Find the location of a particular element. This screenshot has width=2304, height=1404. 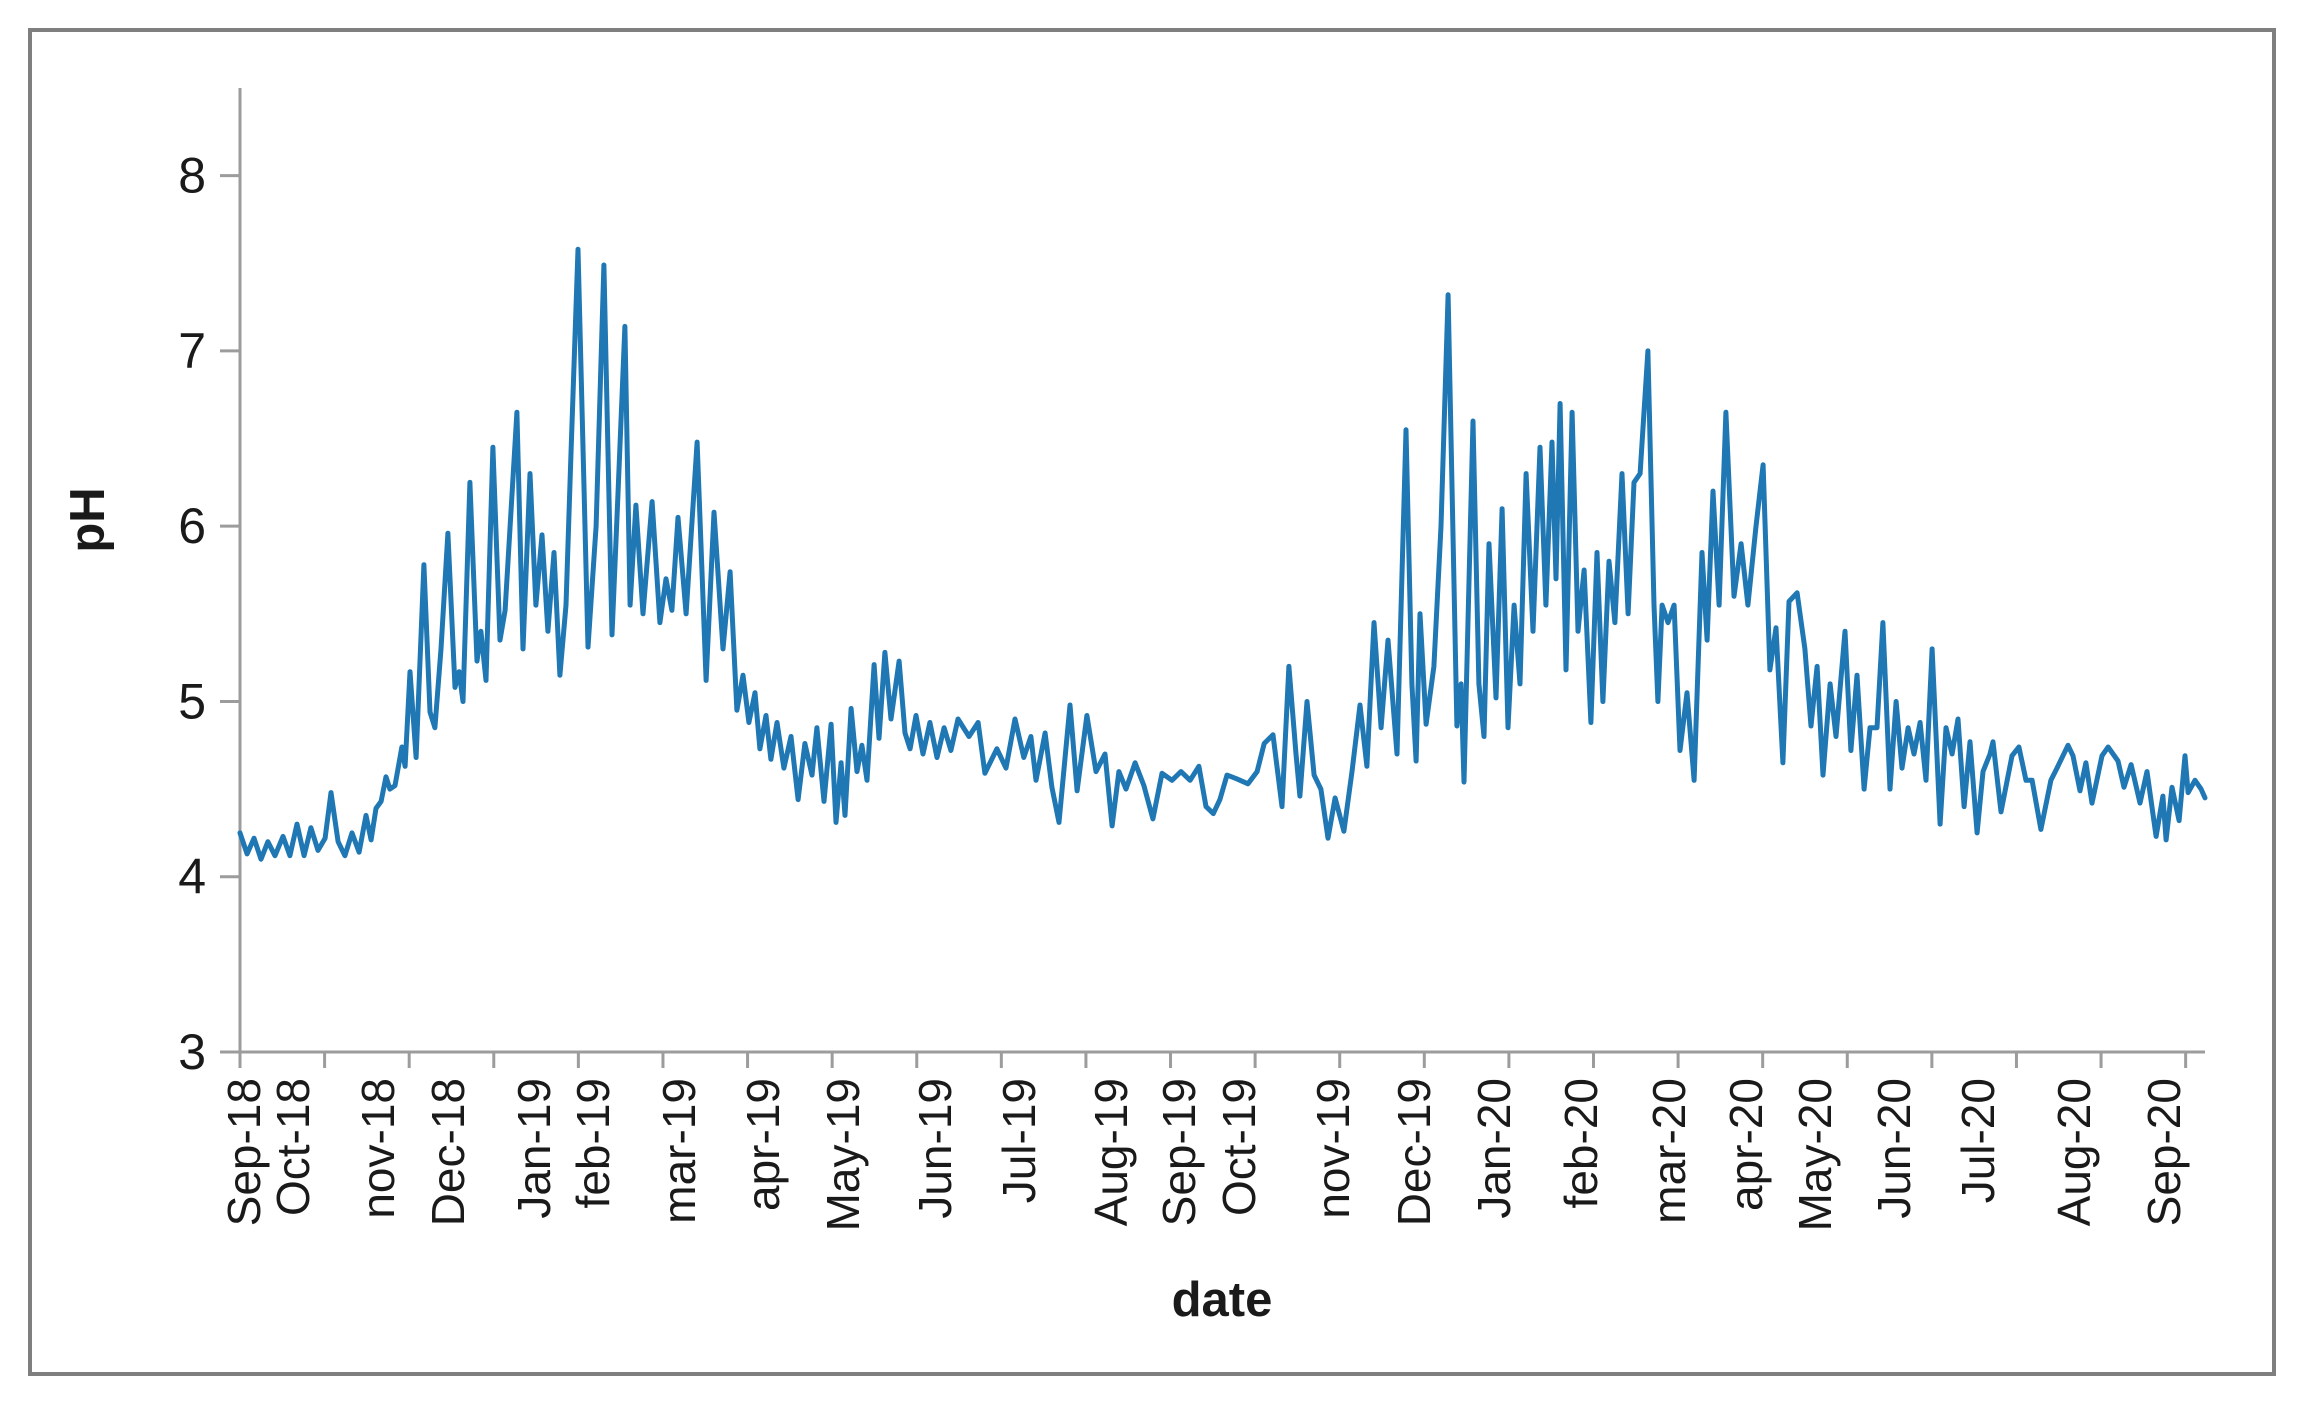

x-tick-label: nov-18 is located at coordinates (378, 1148).